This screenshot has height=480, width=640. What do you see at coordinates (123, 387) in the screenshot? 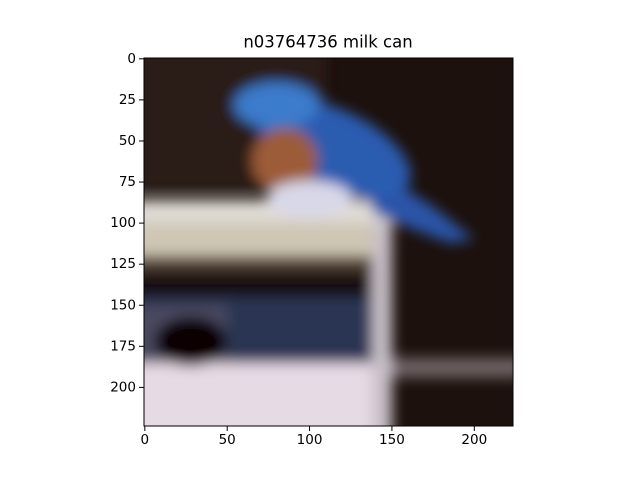
I see `y-tick-label: 200` at bounding box center [123, 387].